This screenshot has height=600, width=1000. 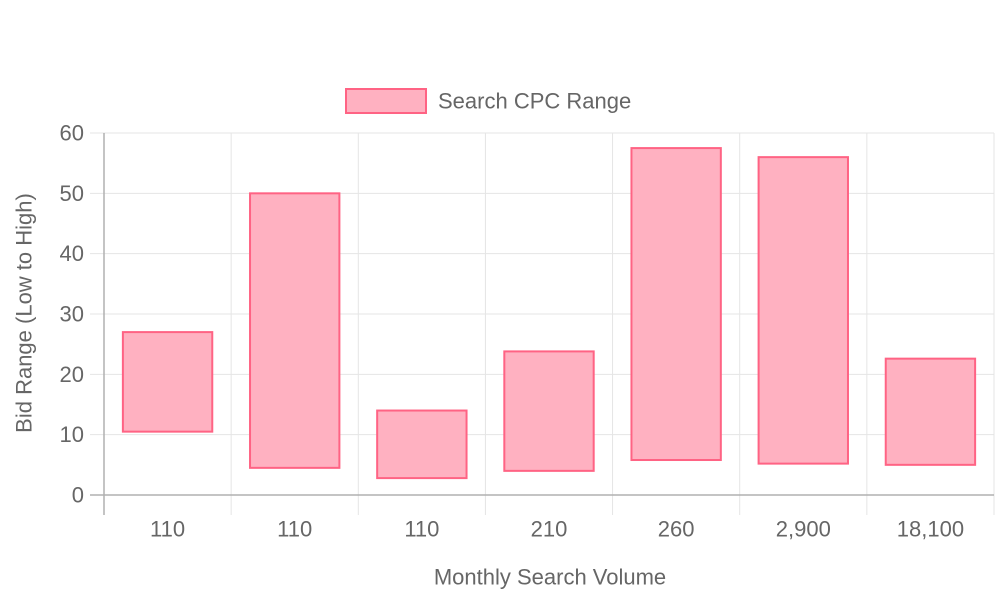 I want to click on y-tick-label: 0, so click(x=78, y=495).